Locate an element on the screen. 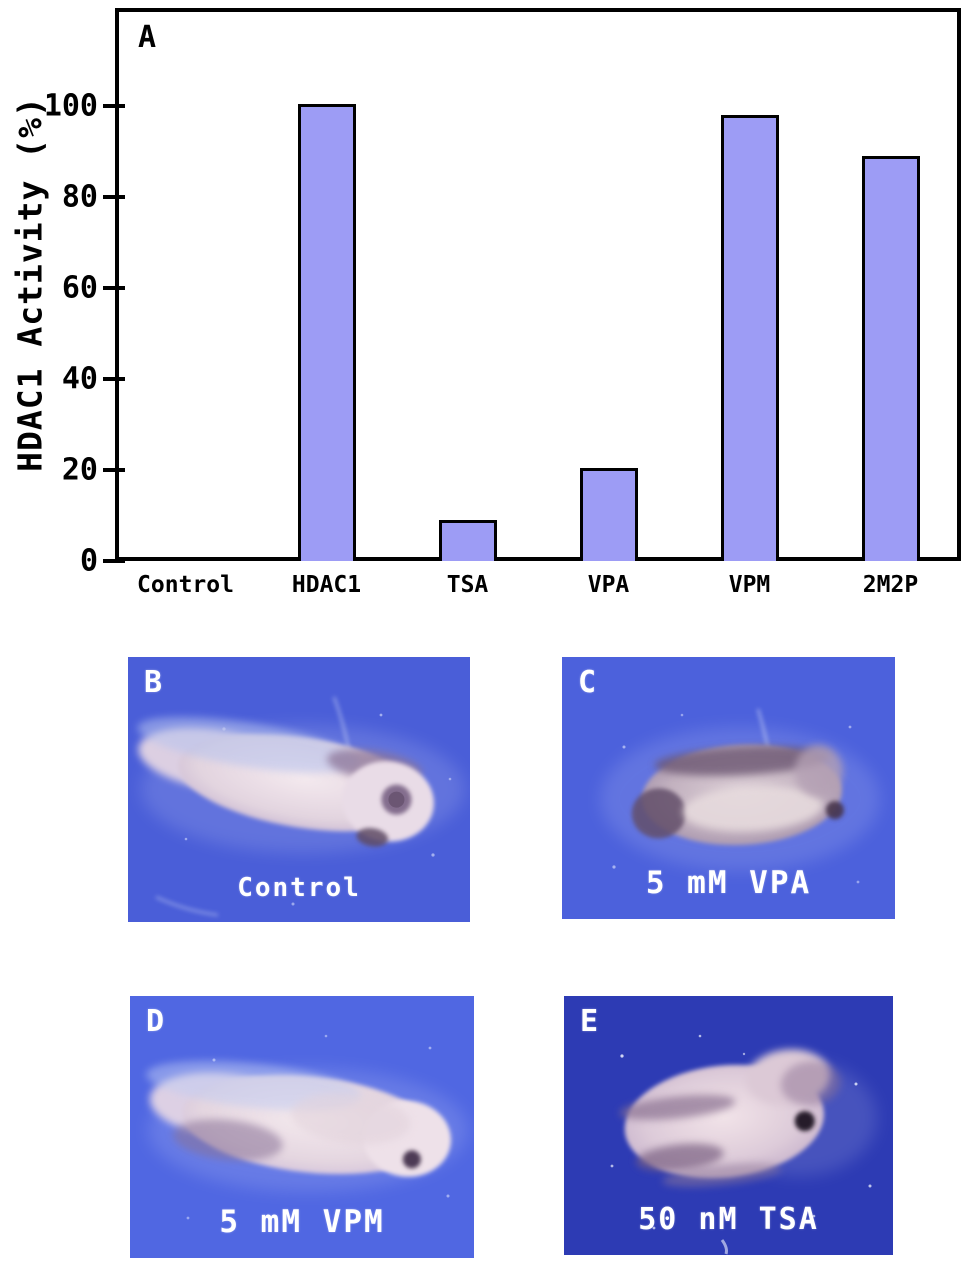 The height and width of the screenshot is (1280, 978). panel-d-letter: D is located at coordinates (155, 1021).